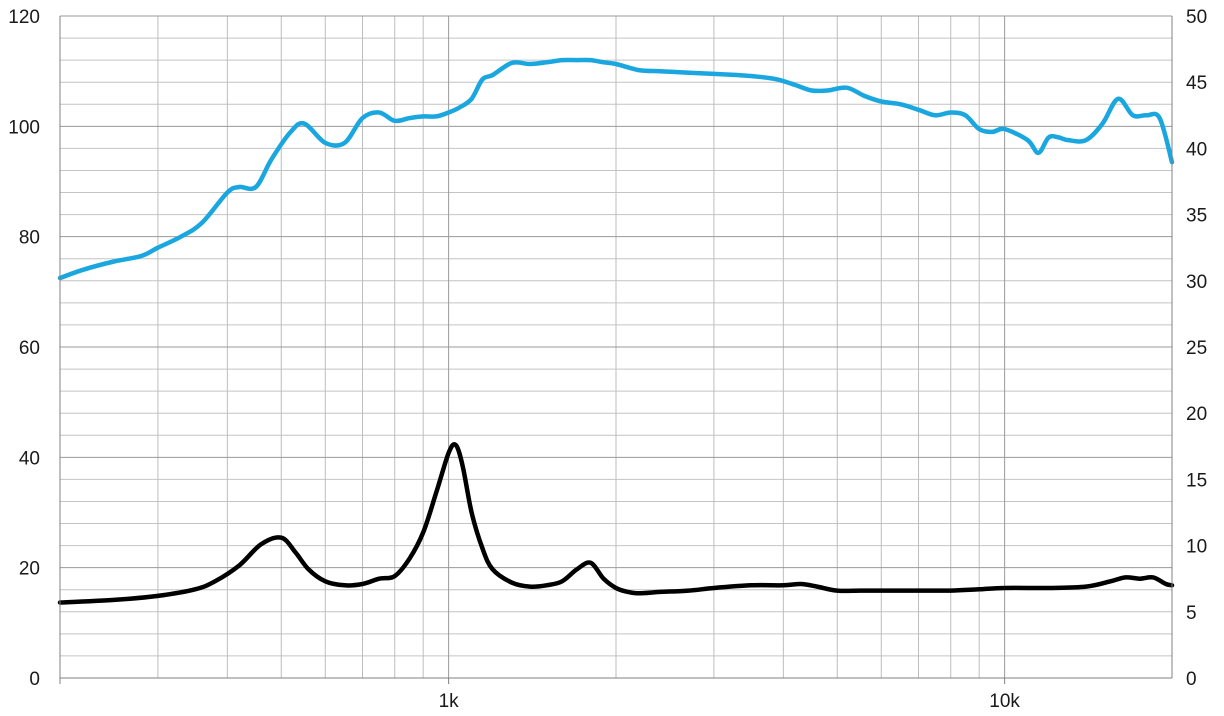  I want to click on left-y-tick-label: 60, so click(29, 348).